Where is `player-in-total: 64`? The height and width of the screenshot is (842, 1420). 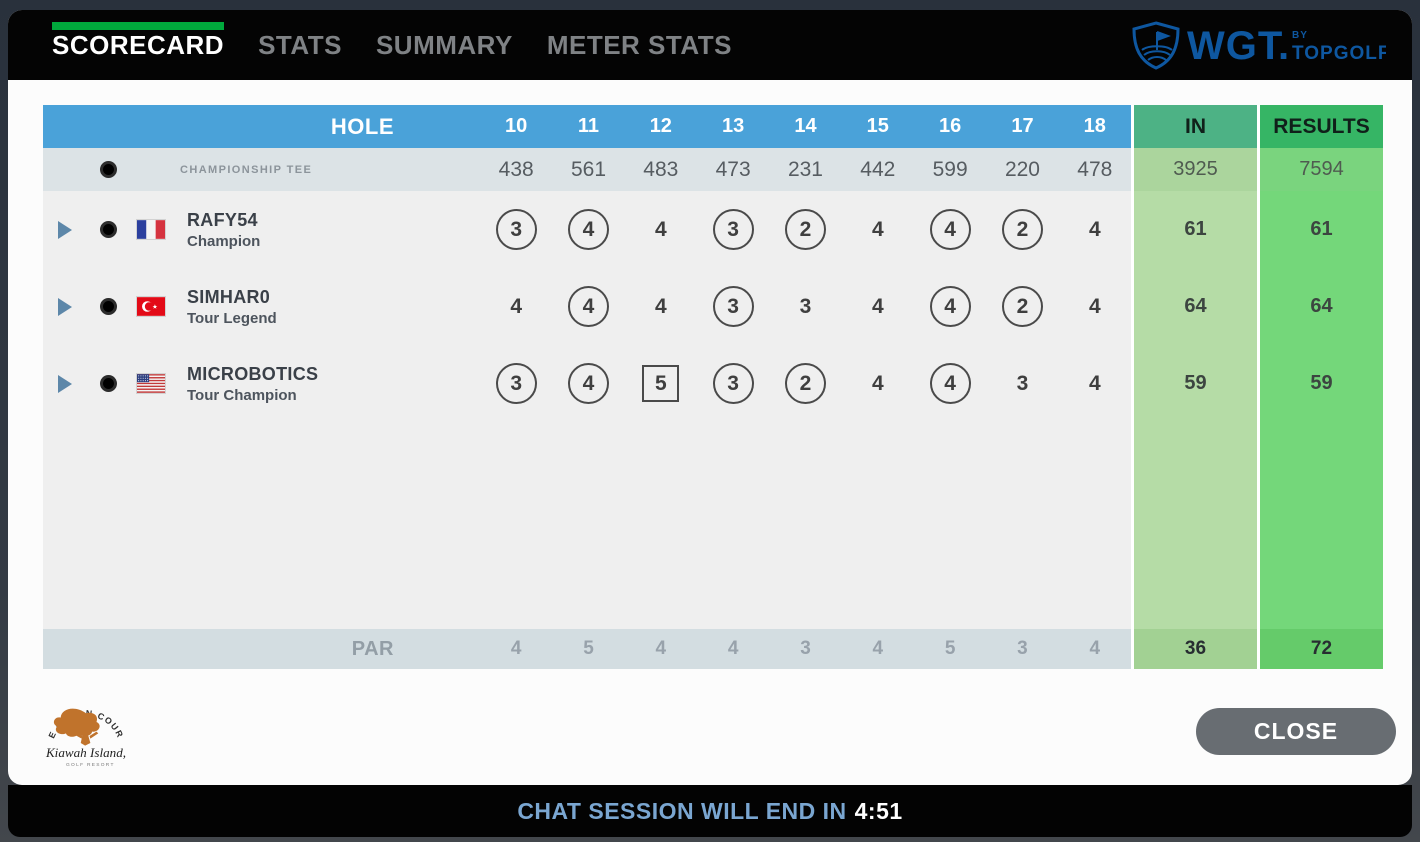
player-in-total: 64 is located at coordinates (1194, 306).